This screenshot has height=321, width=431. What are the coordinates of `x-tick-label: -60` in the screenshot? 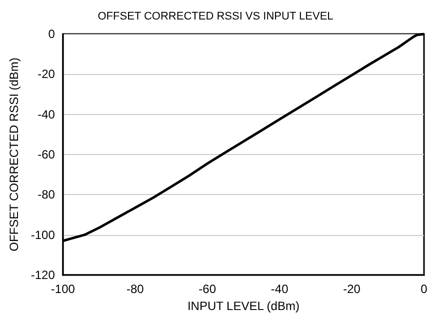 It's located at (207, 289).